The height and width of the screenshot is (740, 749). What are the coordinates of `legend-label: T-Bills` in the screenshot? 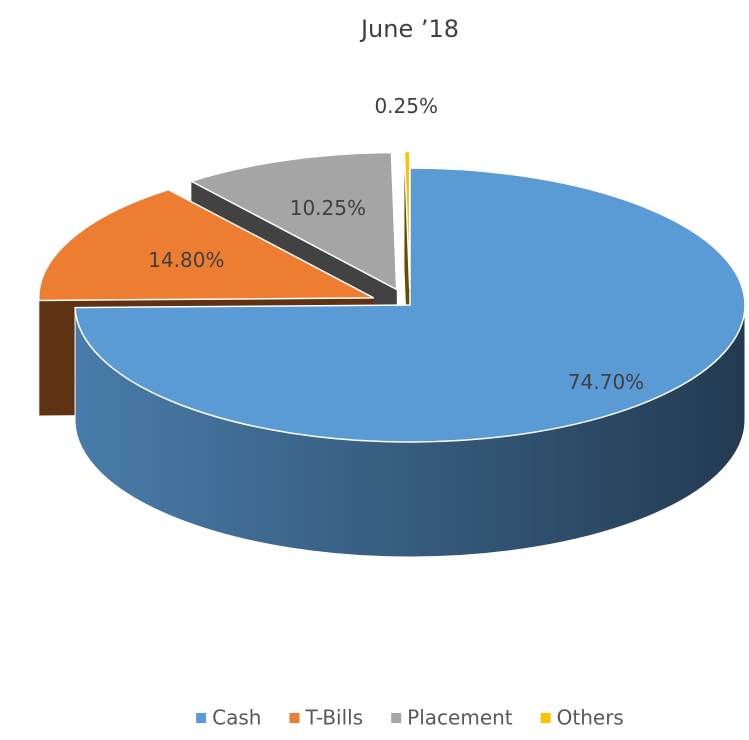 It's located at (333, 718).